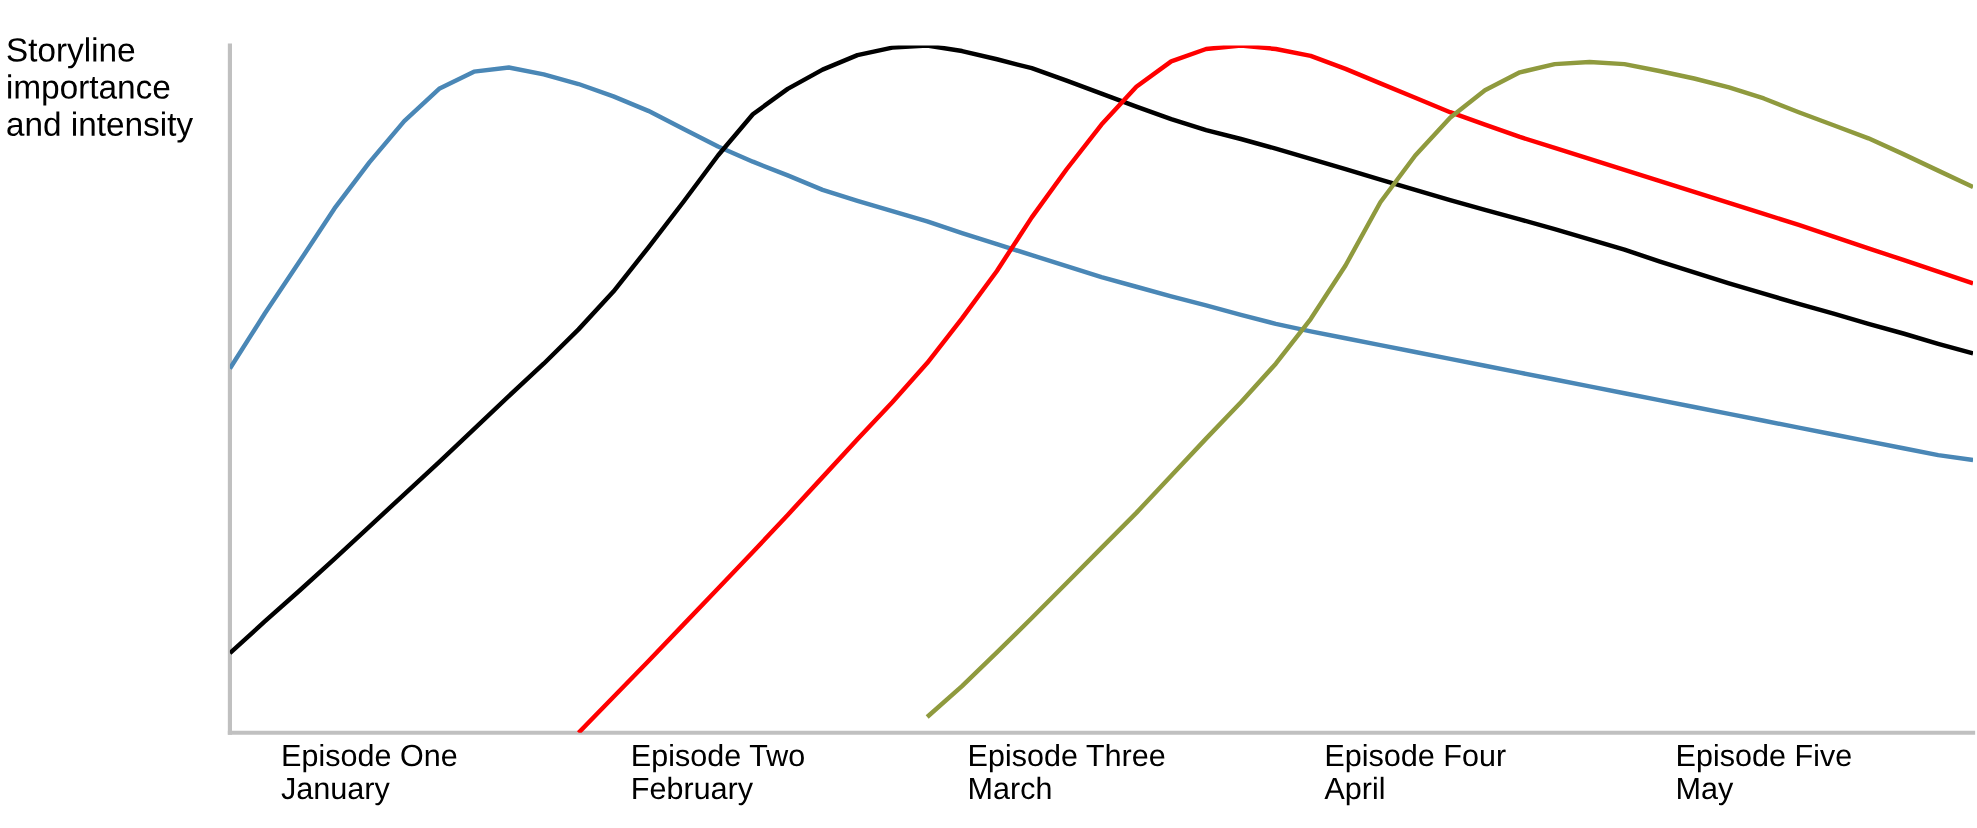 The image size is (1977, 828). Describe the element at coordinates (1067, 771) in the screenshot. I see `x-tick-label: Episode Three March` at that location.